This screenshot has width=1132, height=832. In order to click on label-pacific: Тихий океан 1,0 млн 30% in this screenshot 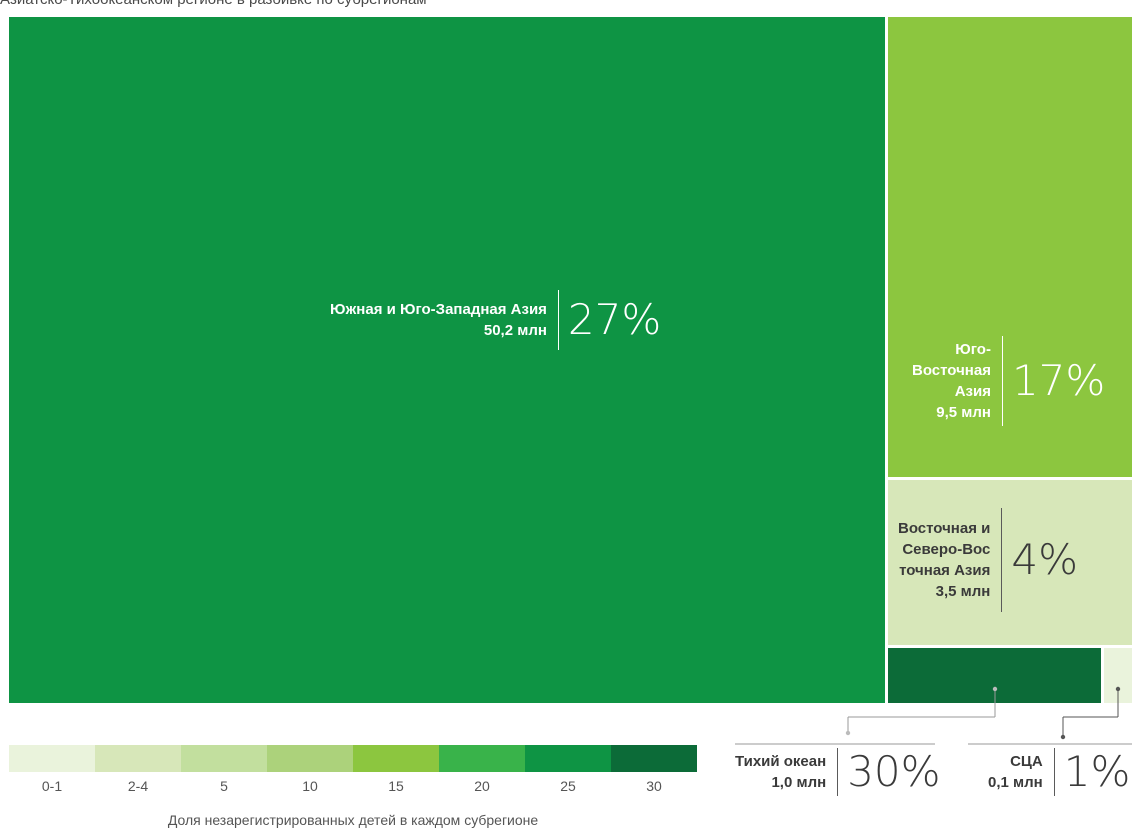, I will do `click(838, 772)`.